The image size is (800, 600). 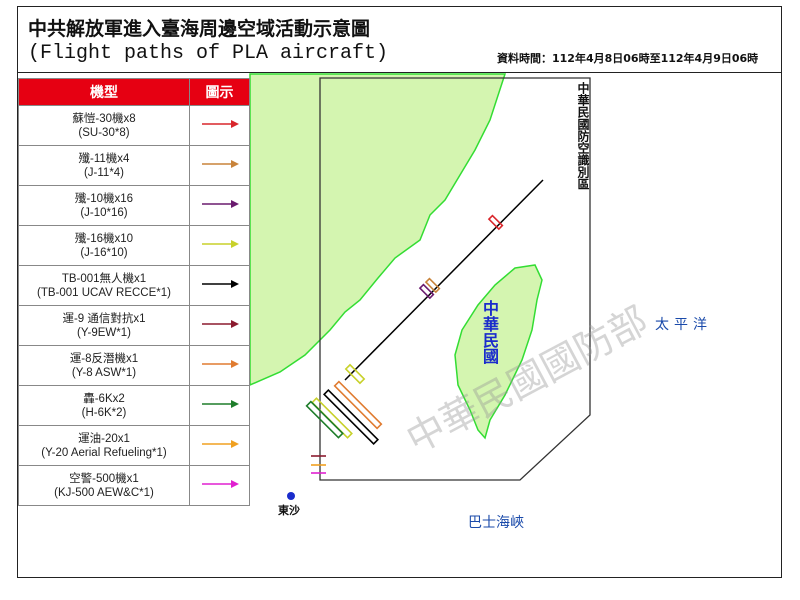 I want to click on aircraft-type: 運-9 通信對抗x1 (Y-9EW*1), so click(x=104, y=325).